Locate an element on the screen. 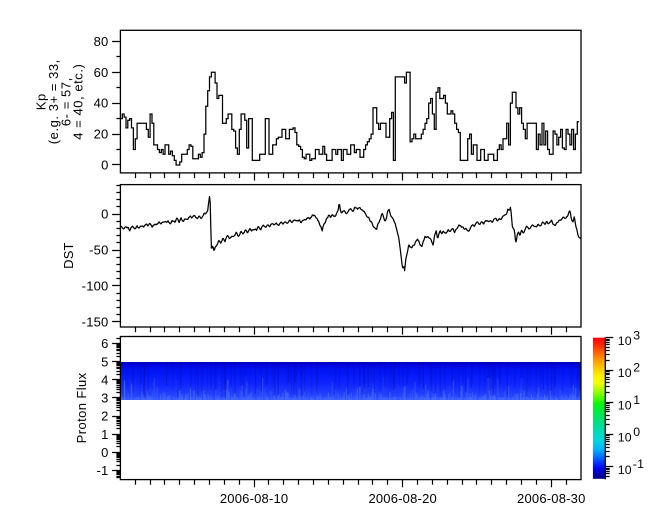 The height and width of the screenshot is (528, 665). svg-text: 5 is located at coordinates (104, 361).